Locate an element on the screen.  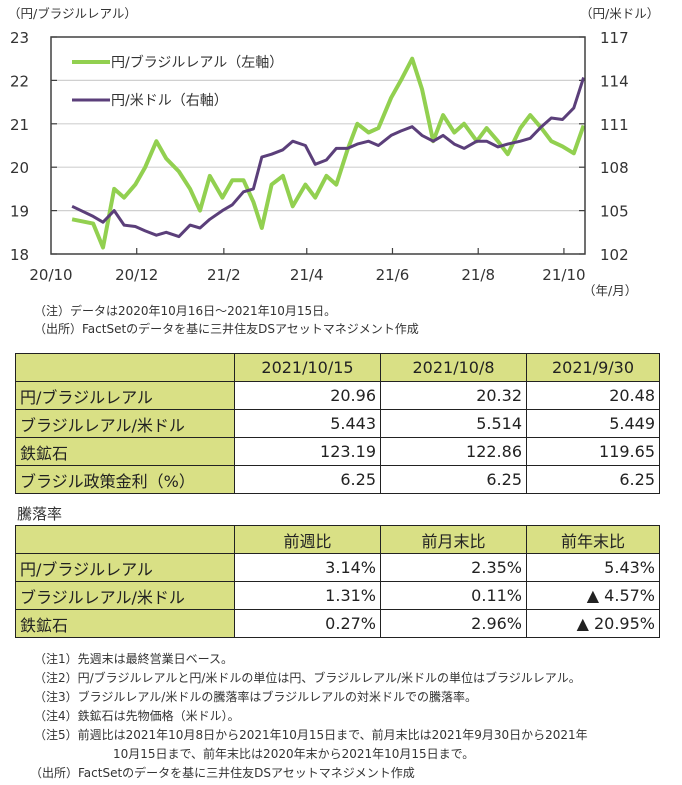
header-cell: 2021/10/8 is located at coordinates (453, 367).